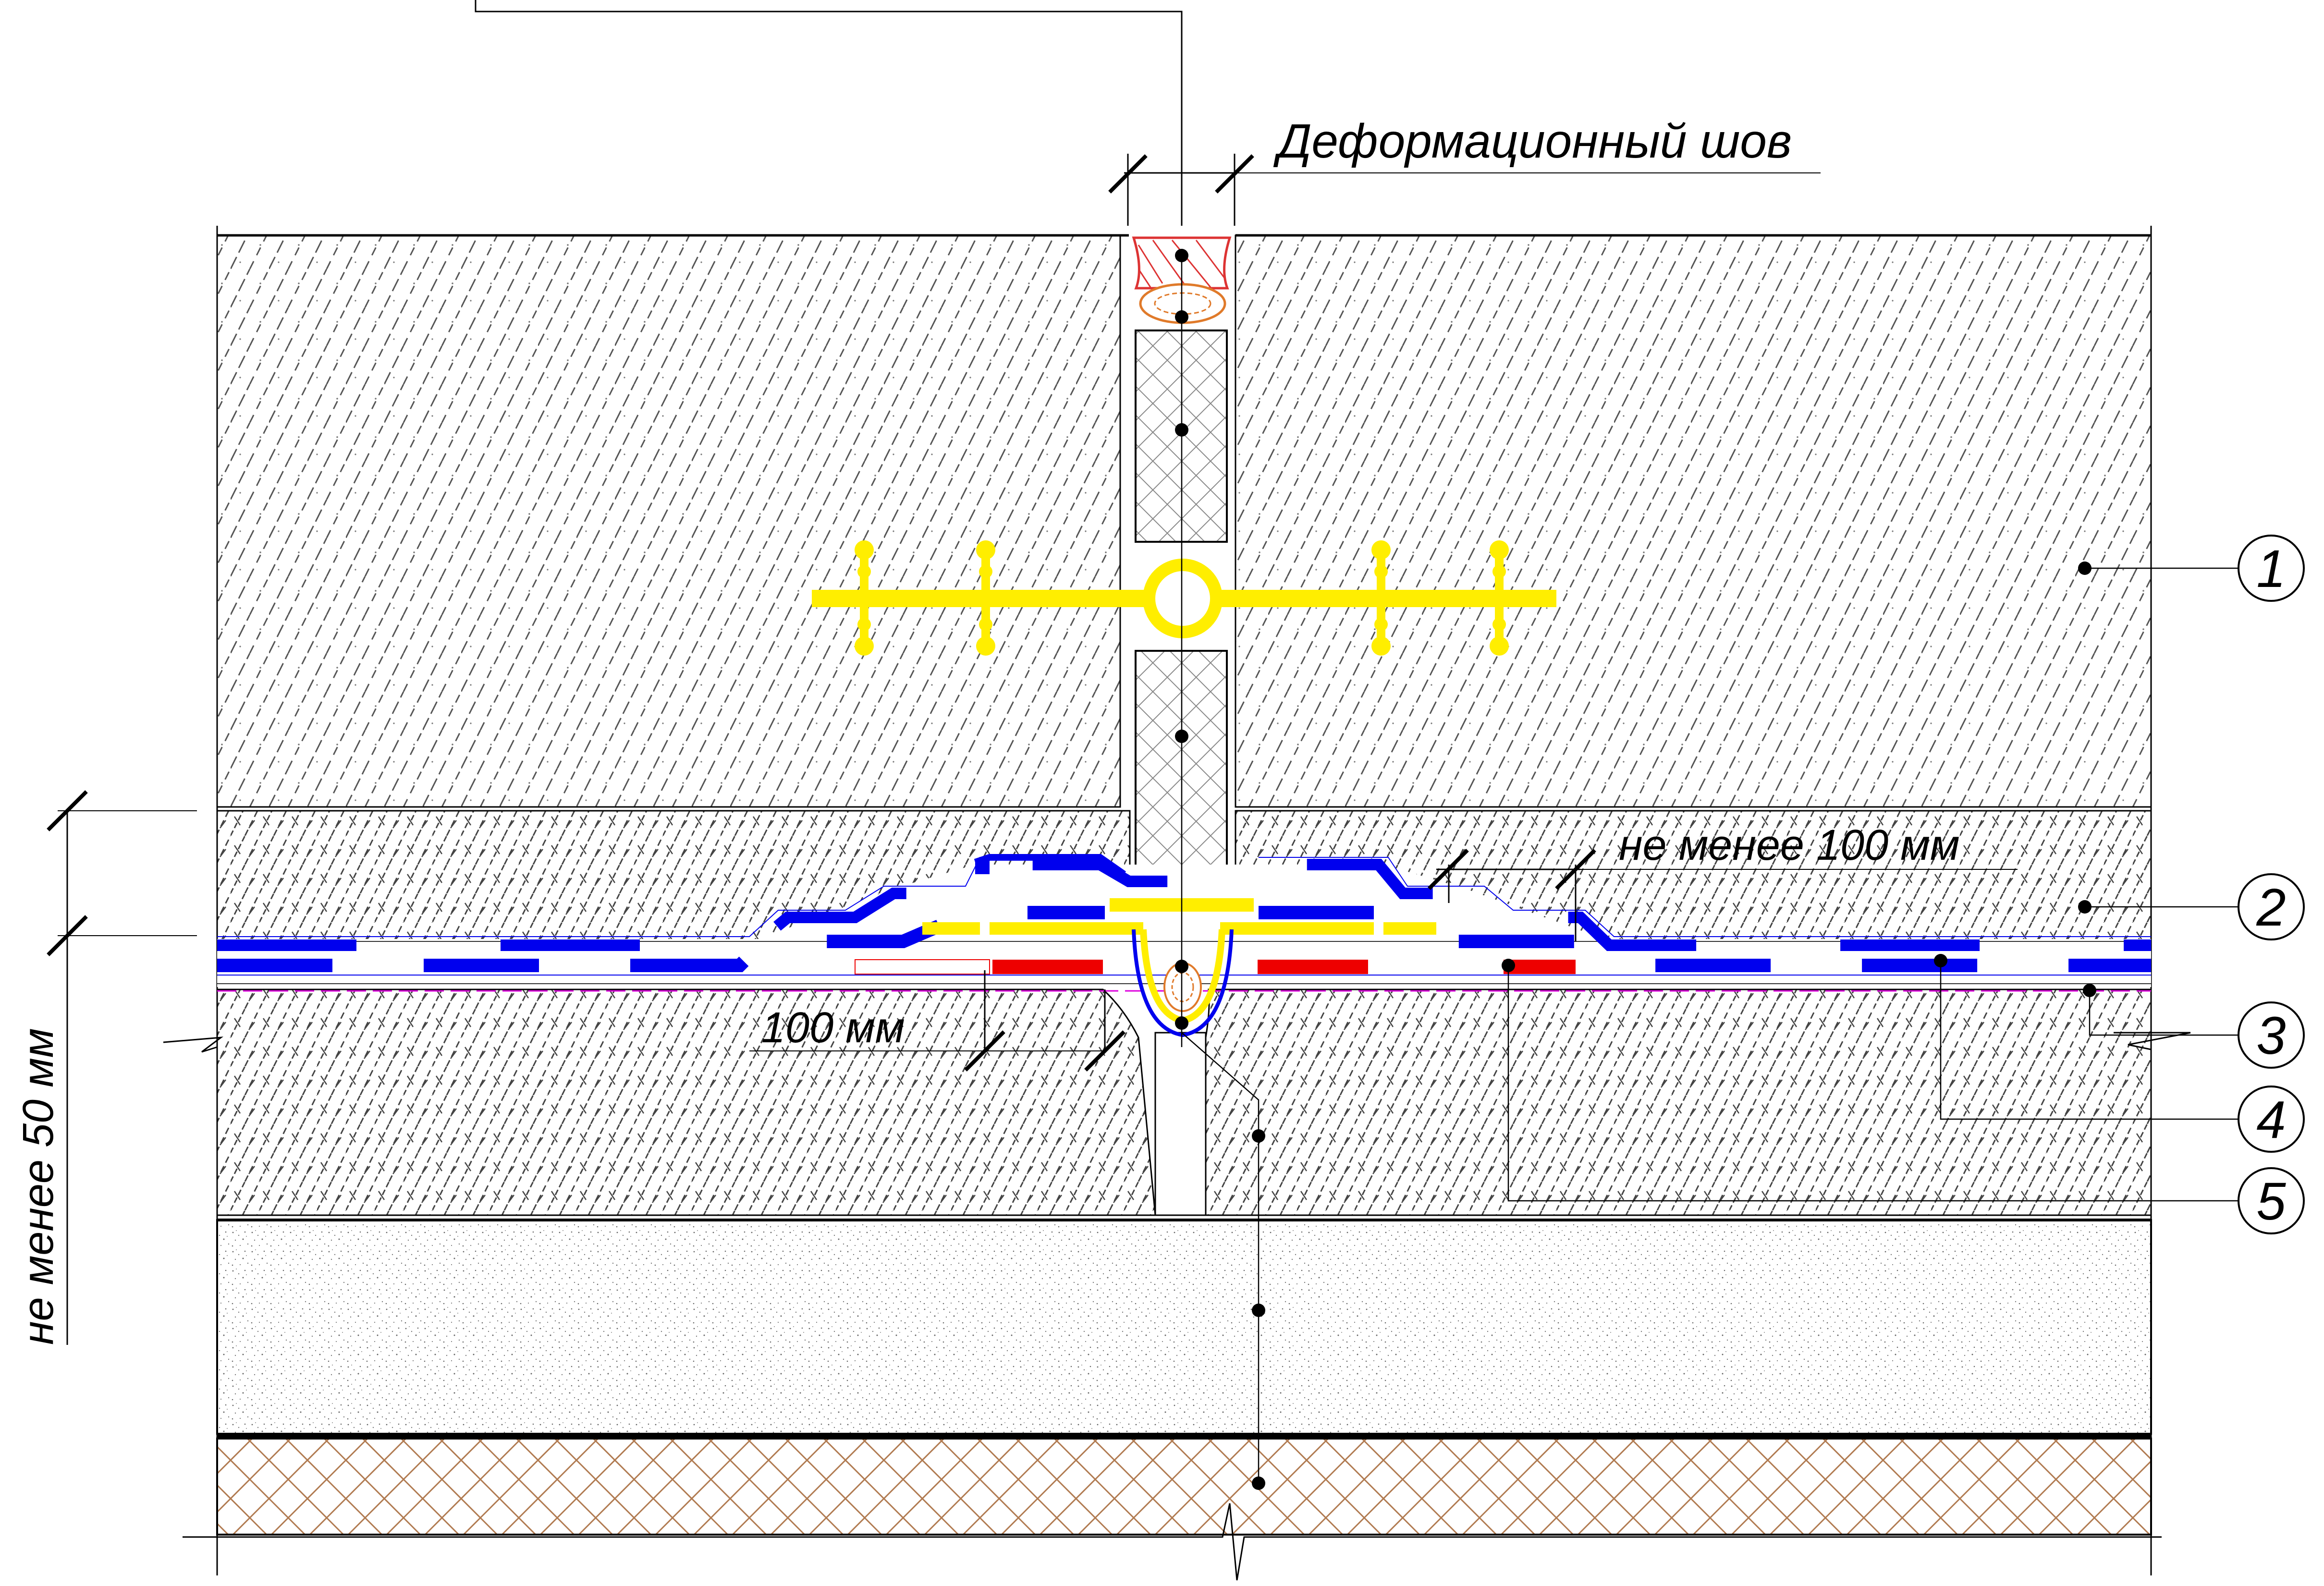  I want to click on callout-1: 1, so click(2271, 568).